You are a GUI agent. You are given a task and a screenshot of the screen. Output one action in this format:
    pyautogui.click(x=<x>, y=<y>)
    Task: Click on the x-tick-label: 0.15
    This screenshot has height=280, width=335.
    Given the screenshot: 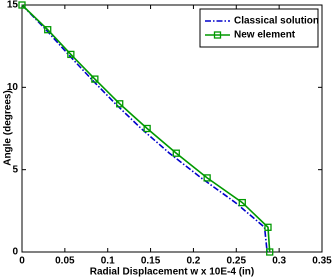 What is the action you would take?
    pyautogui.click(x=151, y=261)
    